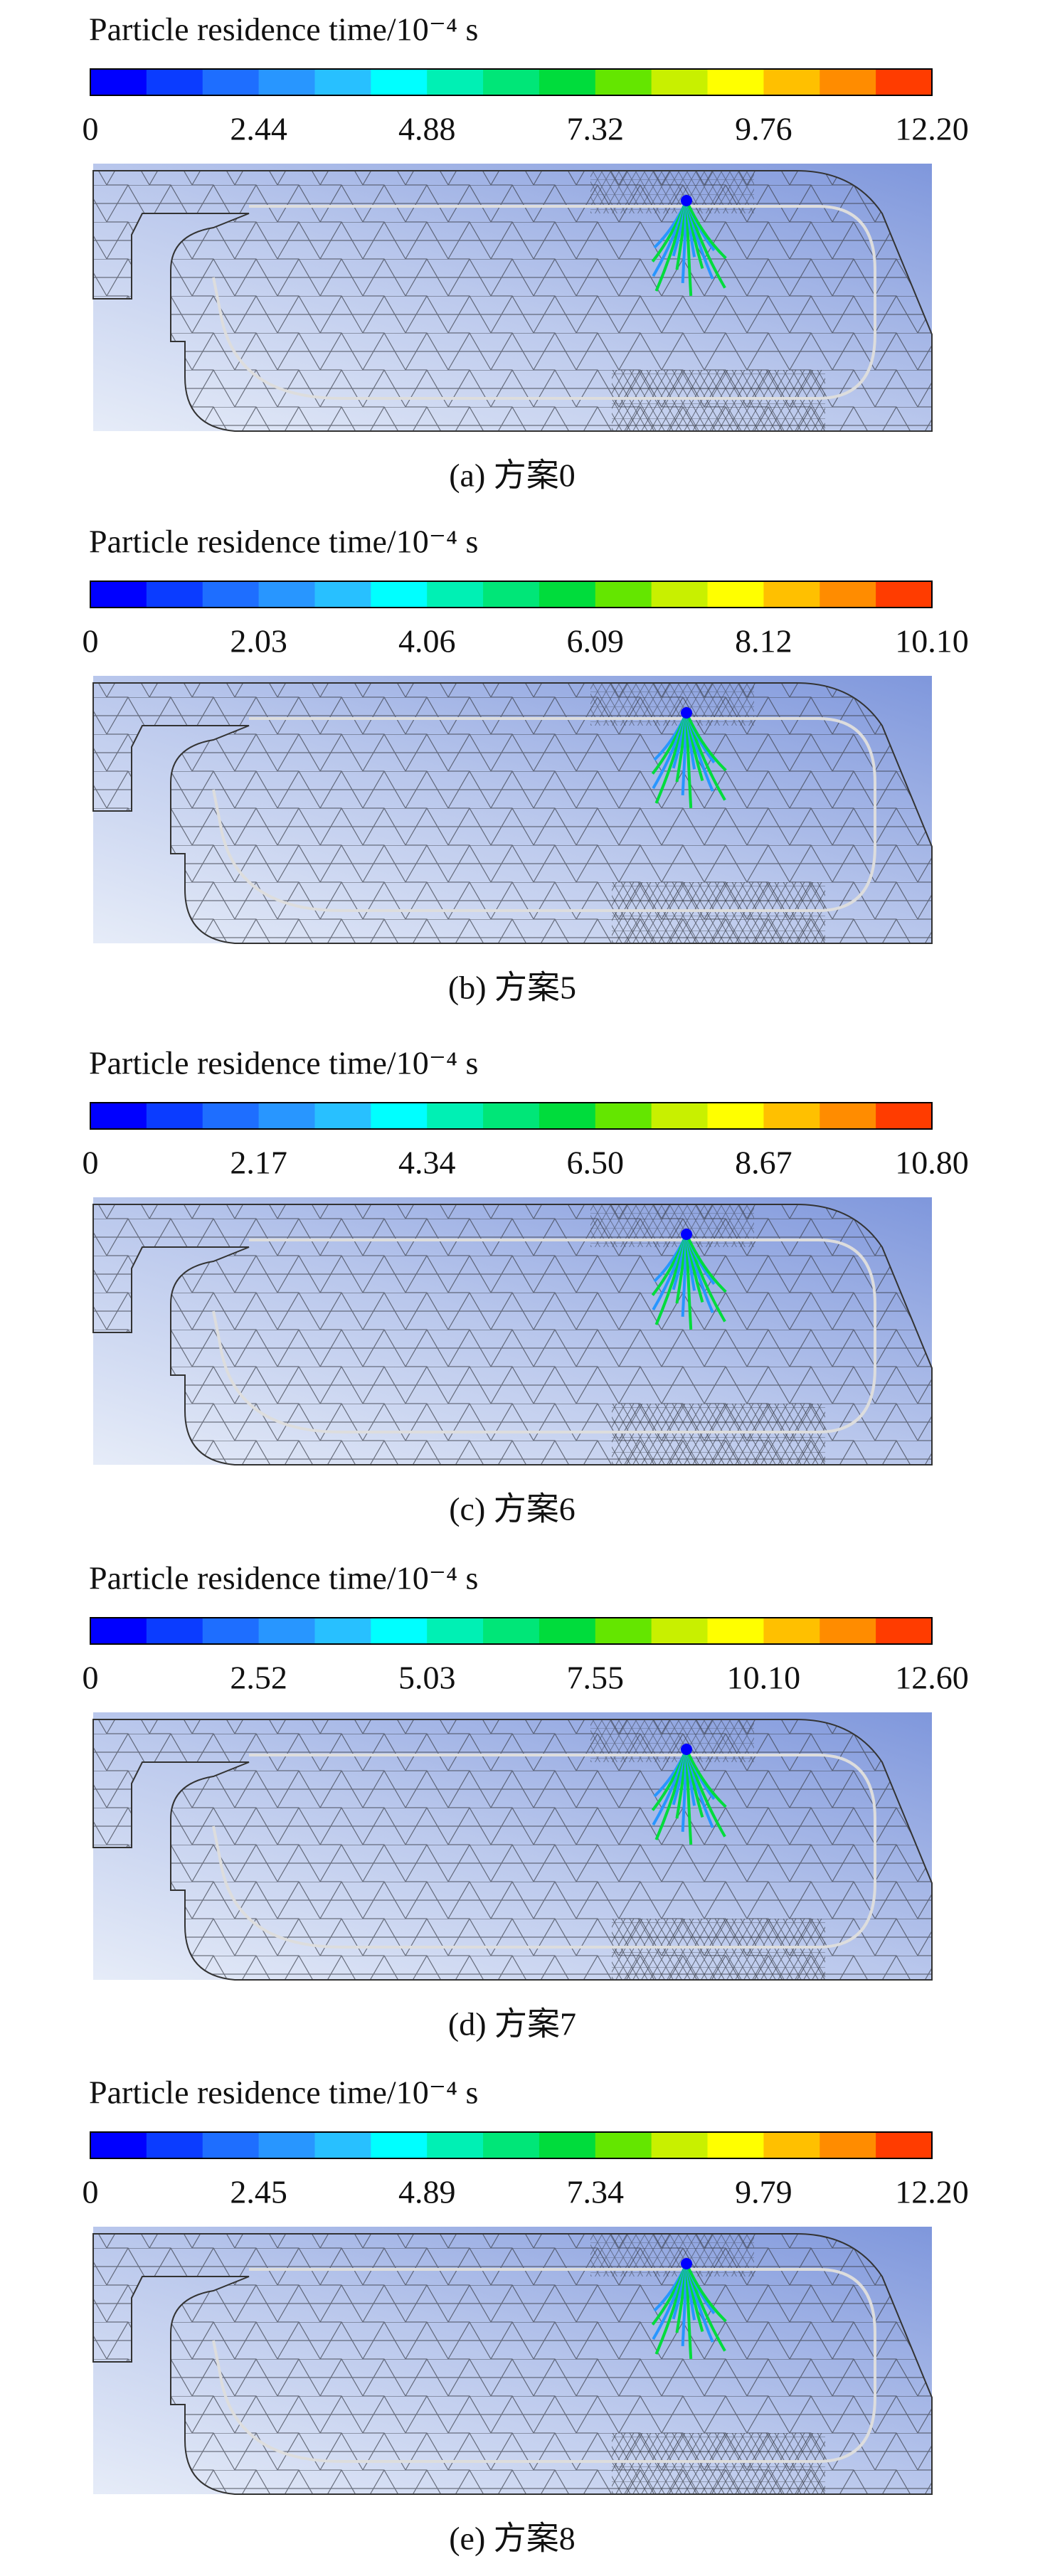  What do you see at coordinates (258, 641) in the screenshot?
I see `colorbar-tick-label: 2.03` at bounding box center [258, 641].